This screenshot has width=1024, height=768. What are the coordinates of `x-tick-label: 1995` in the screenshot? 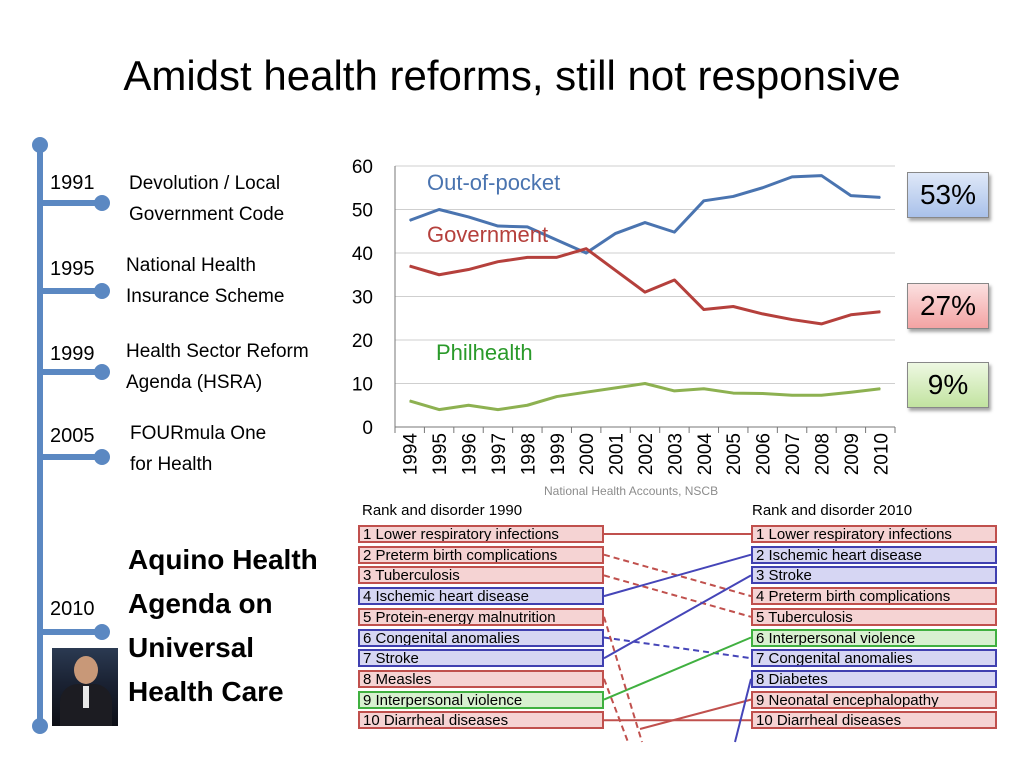 It's located at (440, 454).